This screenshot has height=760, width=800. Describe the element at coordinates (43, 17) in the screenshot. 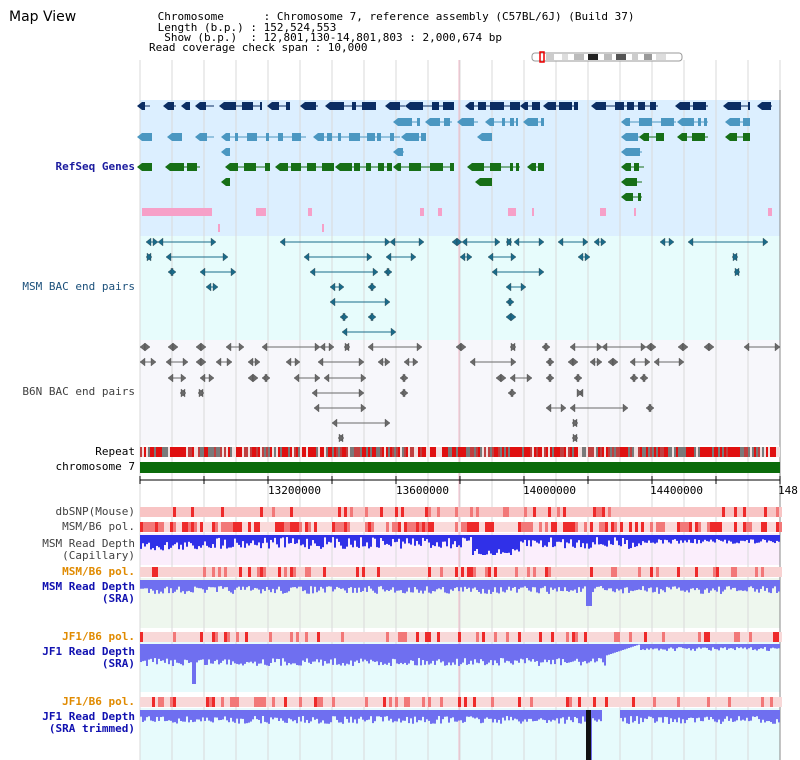

I see `page-title: Map View` at that location.